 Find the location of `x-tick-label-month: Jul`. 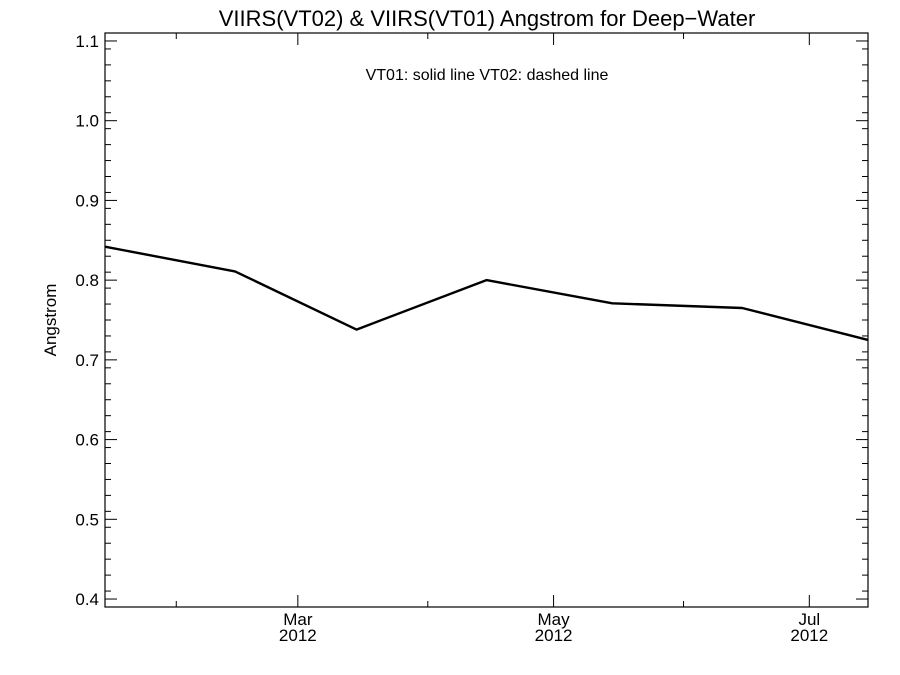

x-tick-label-month: Jul is located at coordinates (809, 619).